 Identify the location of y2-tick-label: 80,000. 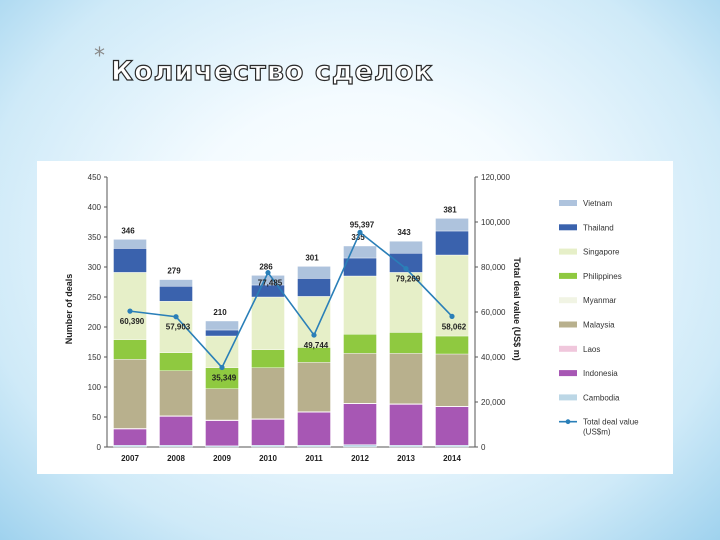
(493, 267).